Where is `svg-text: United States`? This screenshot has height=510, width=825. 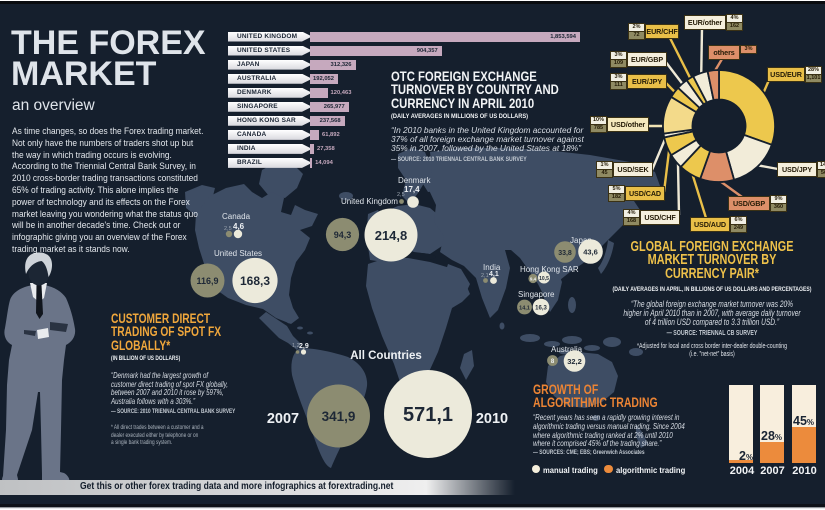
svg-text: United States is located at coordinates (238, 253).